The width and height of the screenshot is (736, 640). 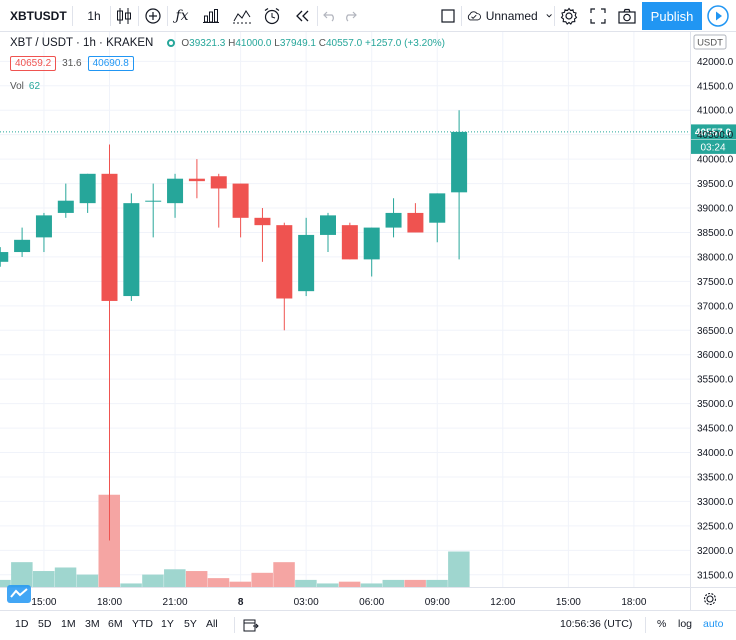 What do you see at coordinates (175, 602) in the screenshot?
I see `time-tick-label: 21:00` at bounding box center [175, 602].